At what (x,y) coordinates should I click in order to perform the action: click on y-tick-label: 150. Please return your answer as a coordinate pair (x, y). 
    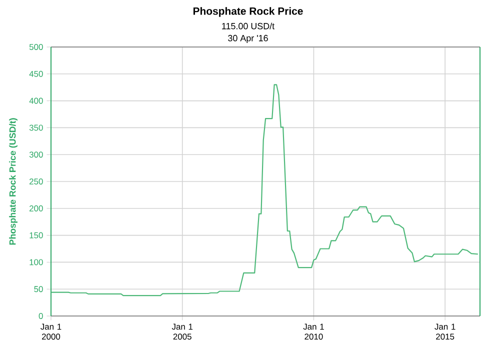
    Looking at the image, I should click on (36, 235).